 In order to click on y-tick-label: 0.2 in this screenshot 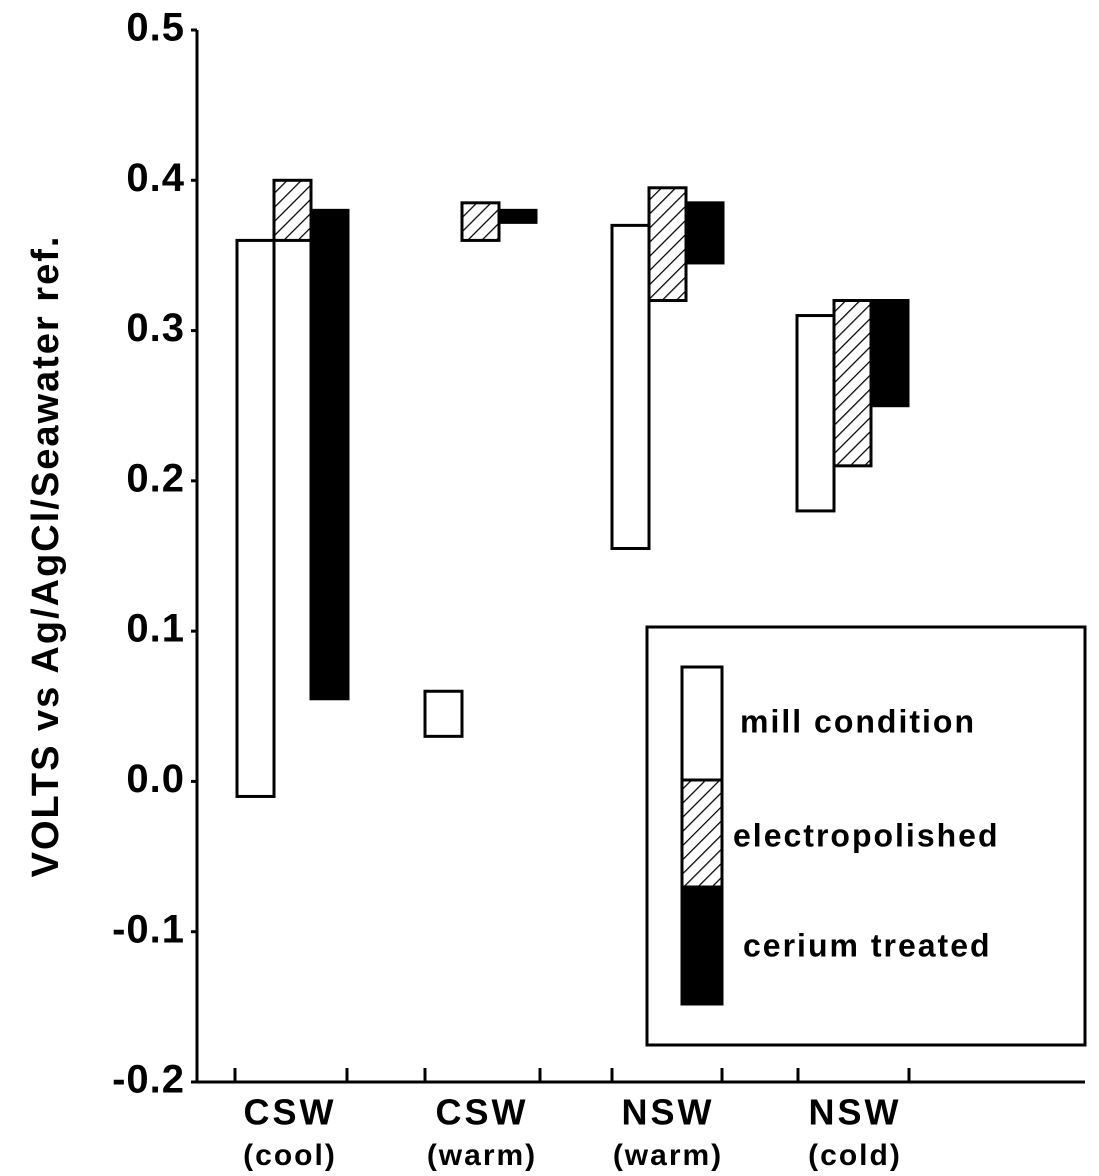, I will do `click(155, 478)`.